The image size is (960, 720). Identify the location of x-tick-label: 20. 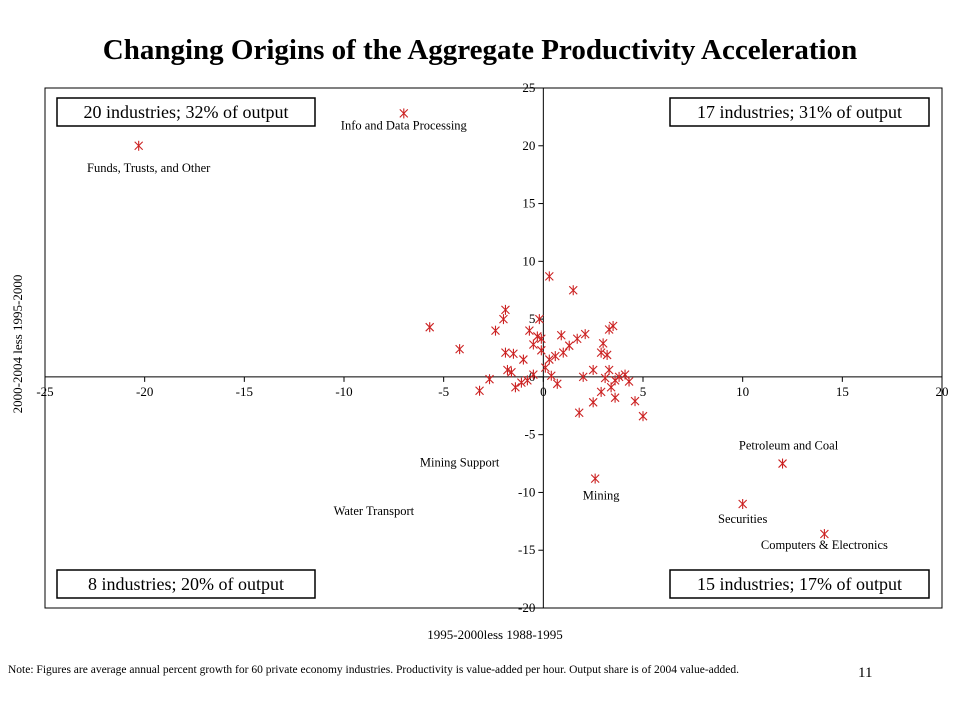
(942, 391).